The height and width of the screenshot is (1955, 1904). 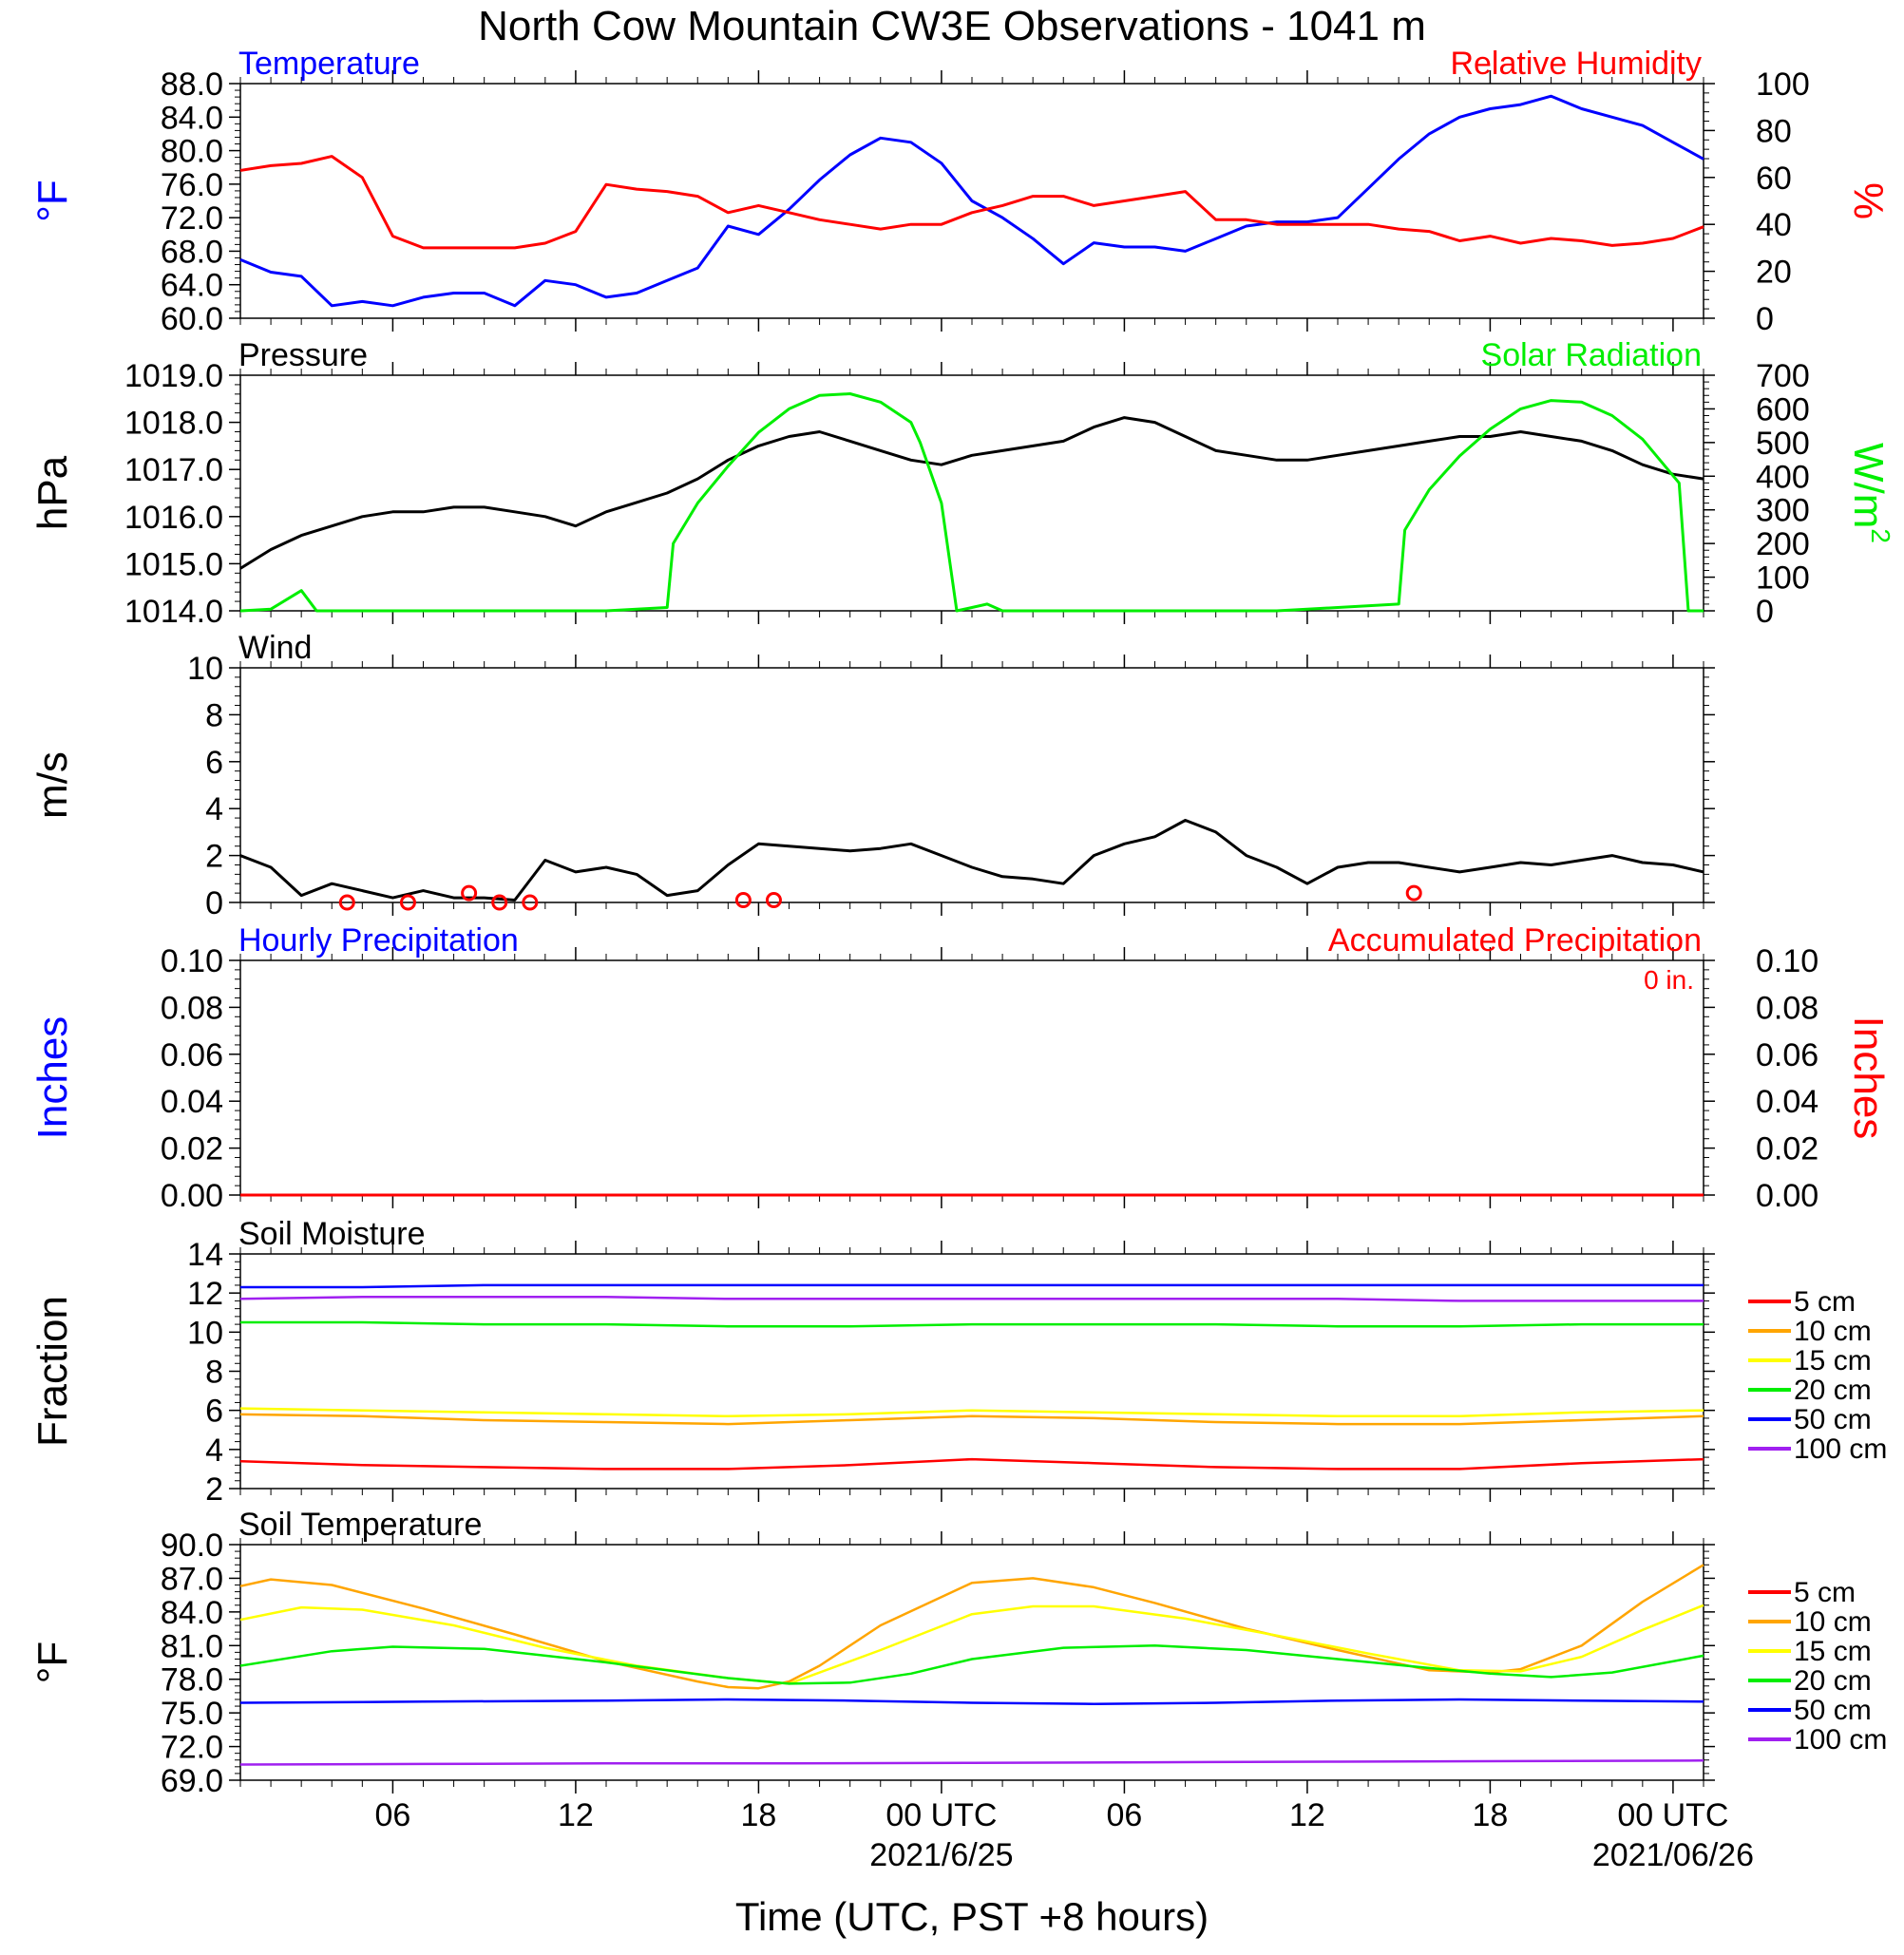 I want to click on y-axis-label: °F, so click(x=52, y=1662).